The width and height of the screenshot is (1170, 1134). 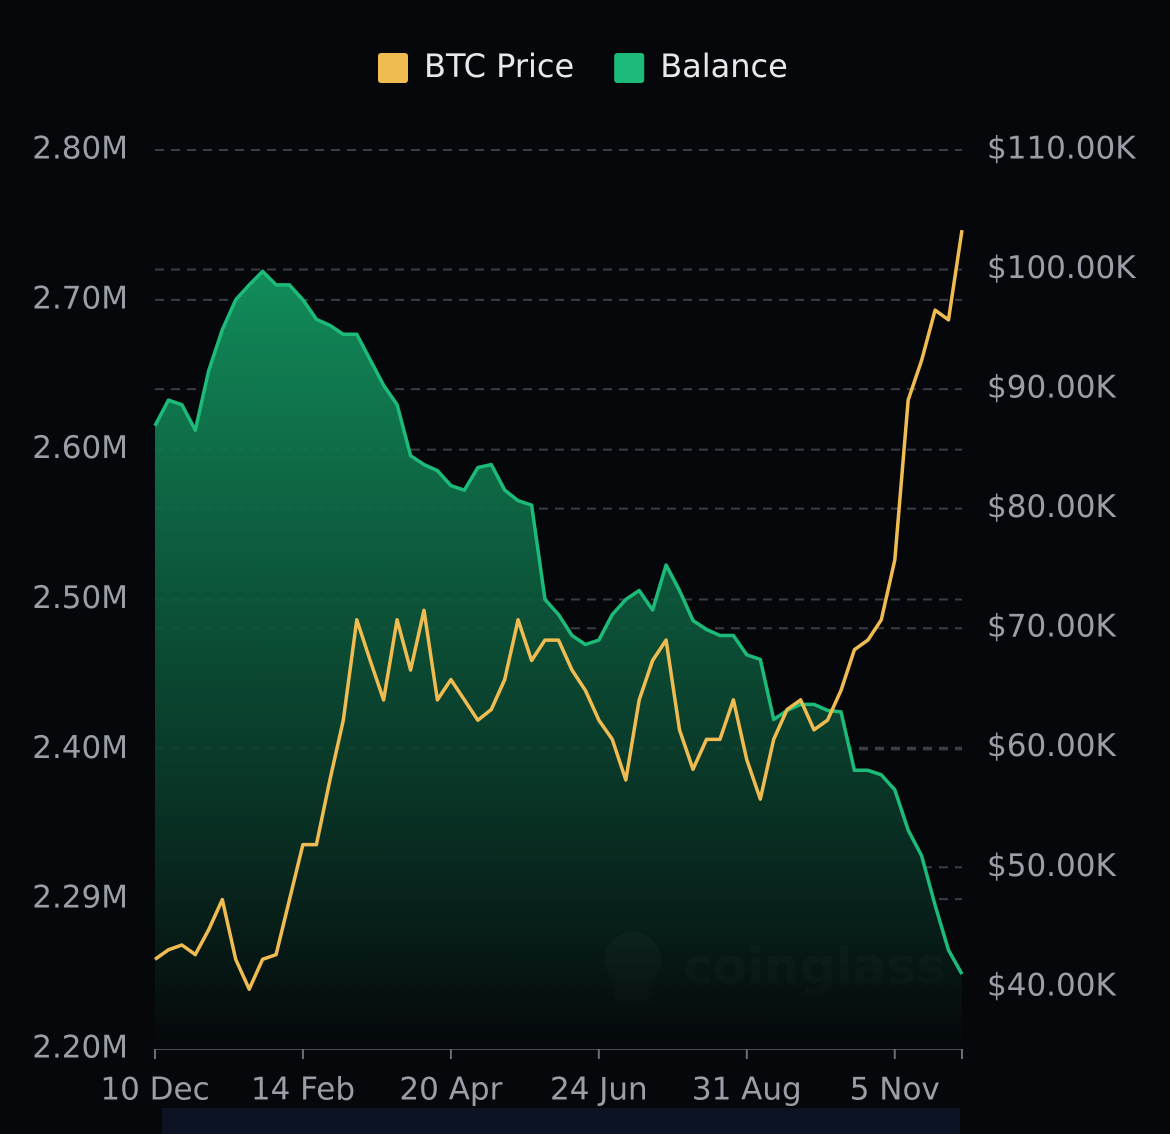 What do you see at coordinates (1061, 149) in the screenshot?
I see `y2-tick-label: $110.00K` at bounding box center [1061, 149].